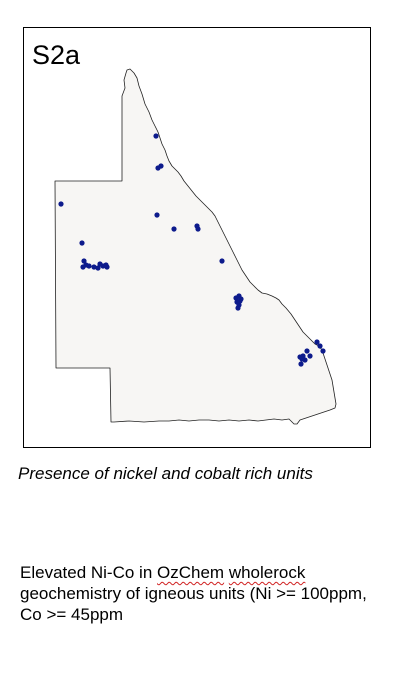  Describe the element at coordinates (267, 572) in the screenshot. I see `spellcheck-word-wholerock: wholerock` at that location.